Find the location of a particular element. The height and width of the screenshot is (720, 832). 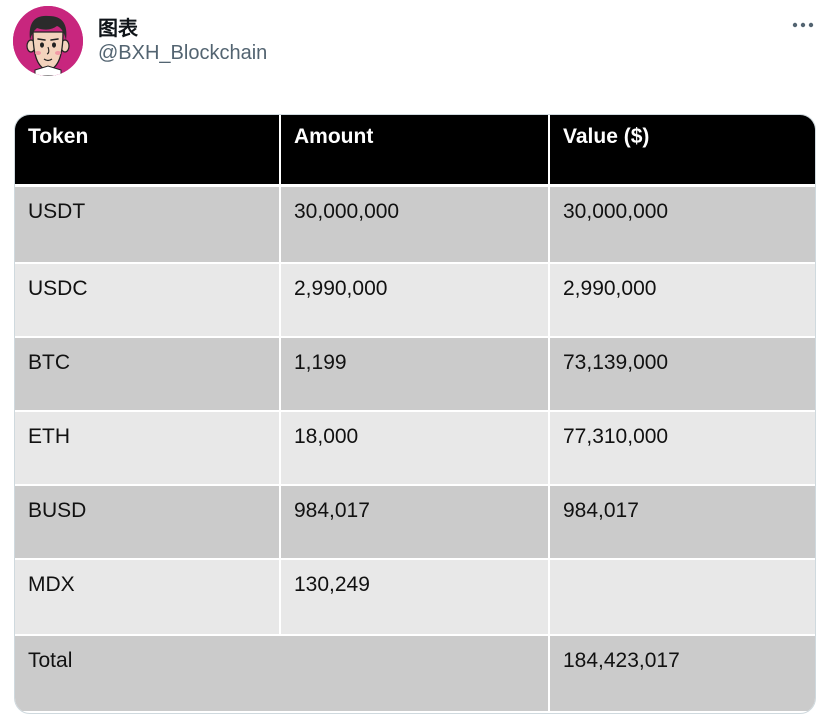

cell-value is located at coordinates (682, 596).